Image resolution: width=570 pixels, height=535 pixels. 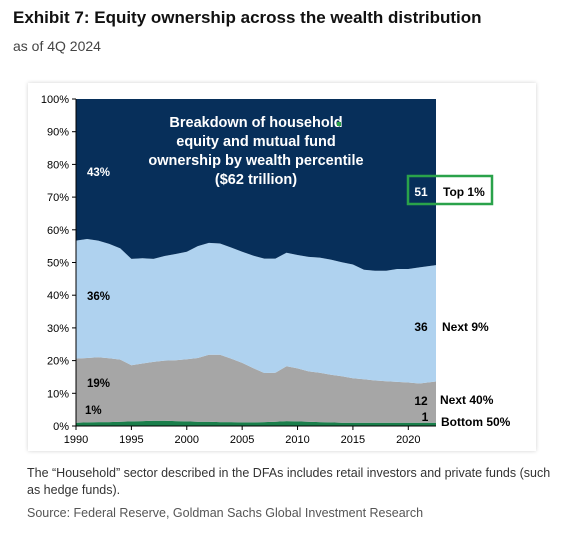 What do you see at coordinates (57, 46) in the screenshot?
I see `chart-subtitle: as of 4Q 2024` at bounding box center [57, 46].